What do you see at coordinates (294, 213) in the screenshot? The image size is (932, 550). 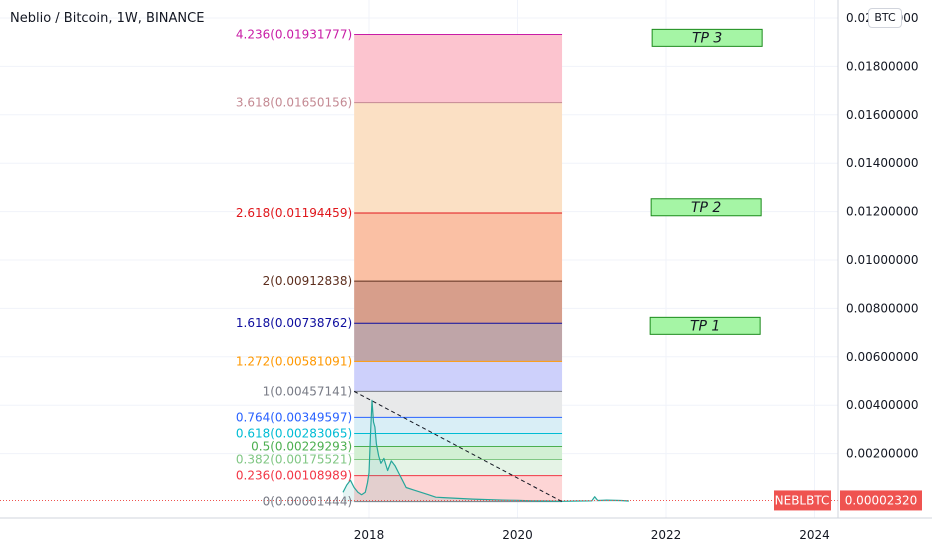 I see `fib-label-10: 2.618(0.01194459)` at bounding box center [294, 213].